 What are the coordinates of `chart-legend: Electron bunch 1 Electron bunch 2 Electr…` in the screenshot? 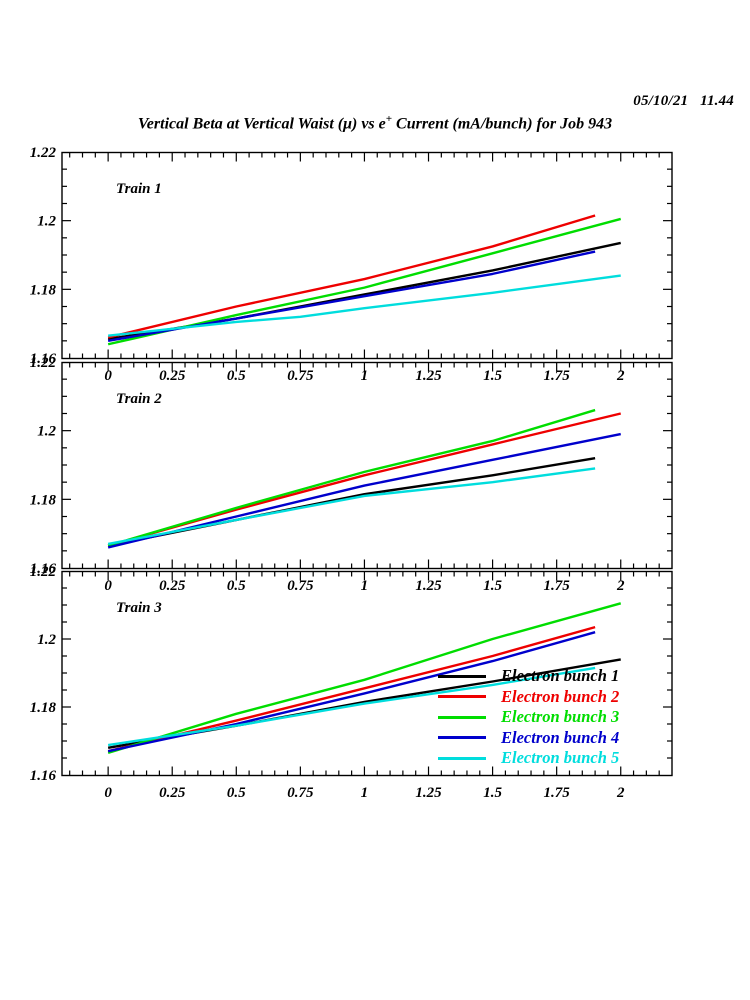 It's located at (548, 717).